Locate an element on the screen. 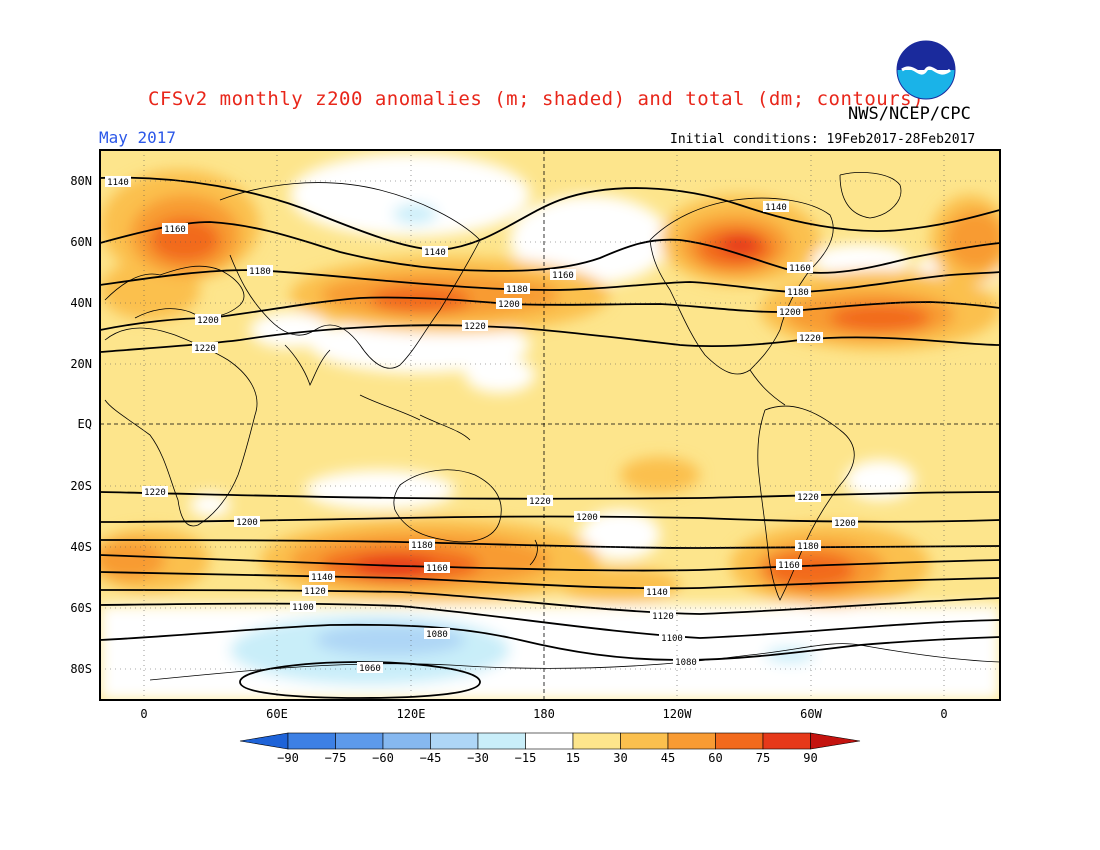 The image size is (1100, 850). colorbar-tick-label: 15 is located at coordinates (573, 758).